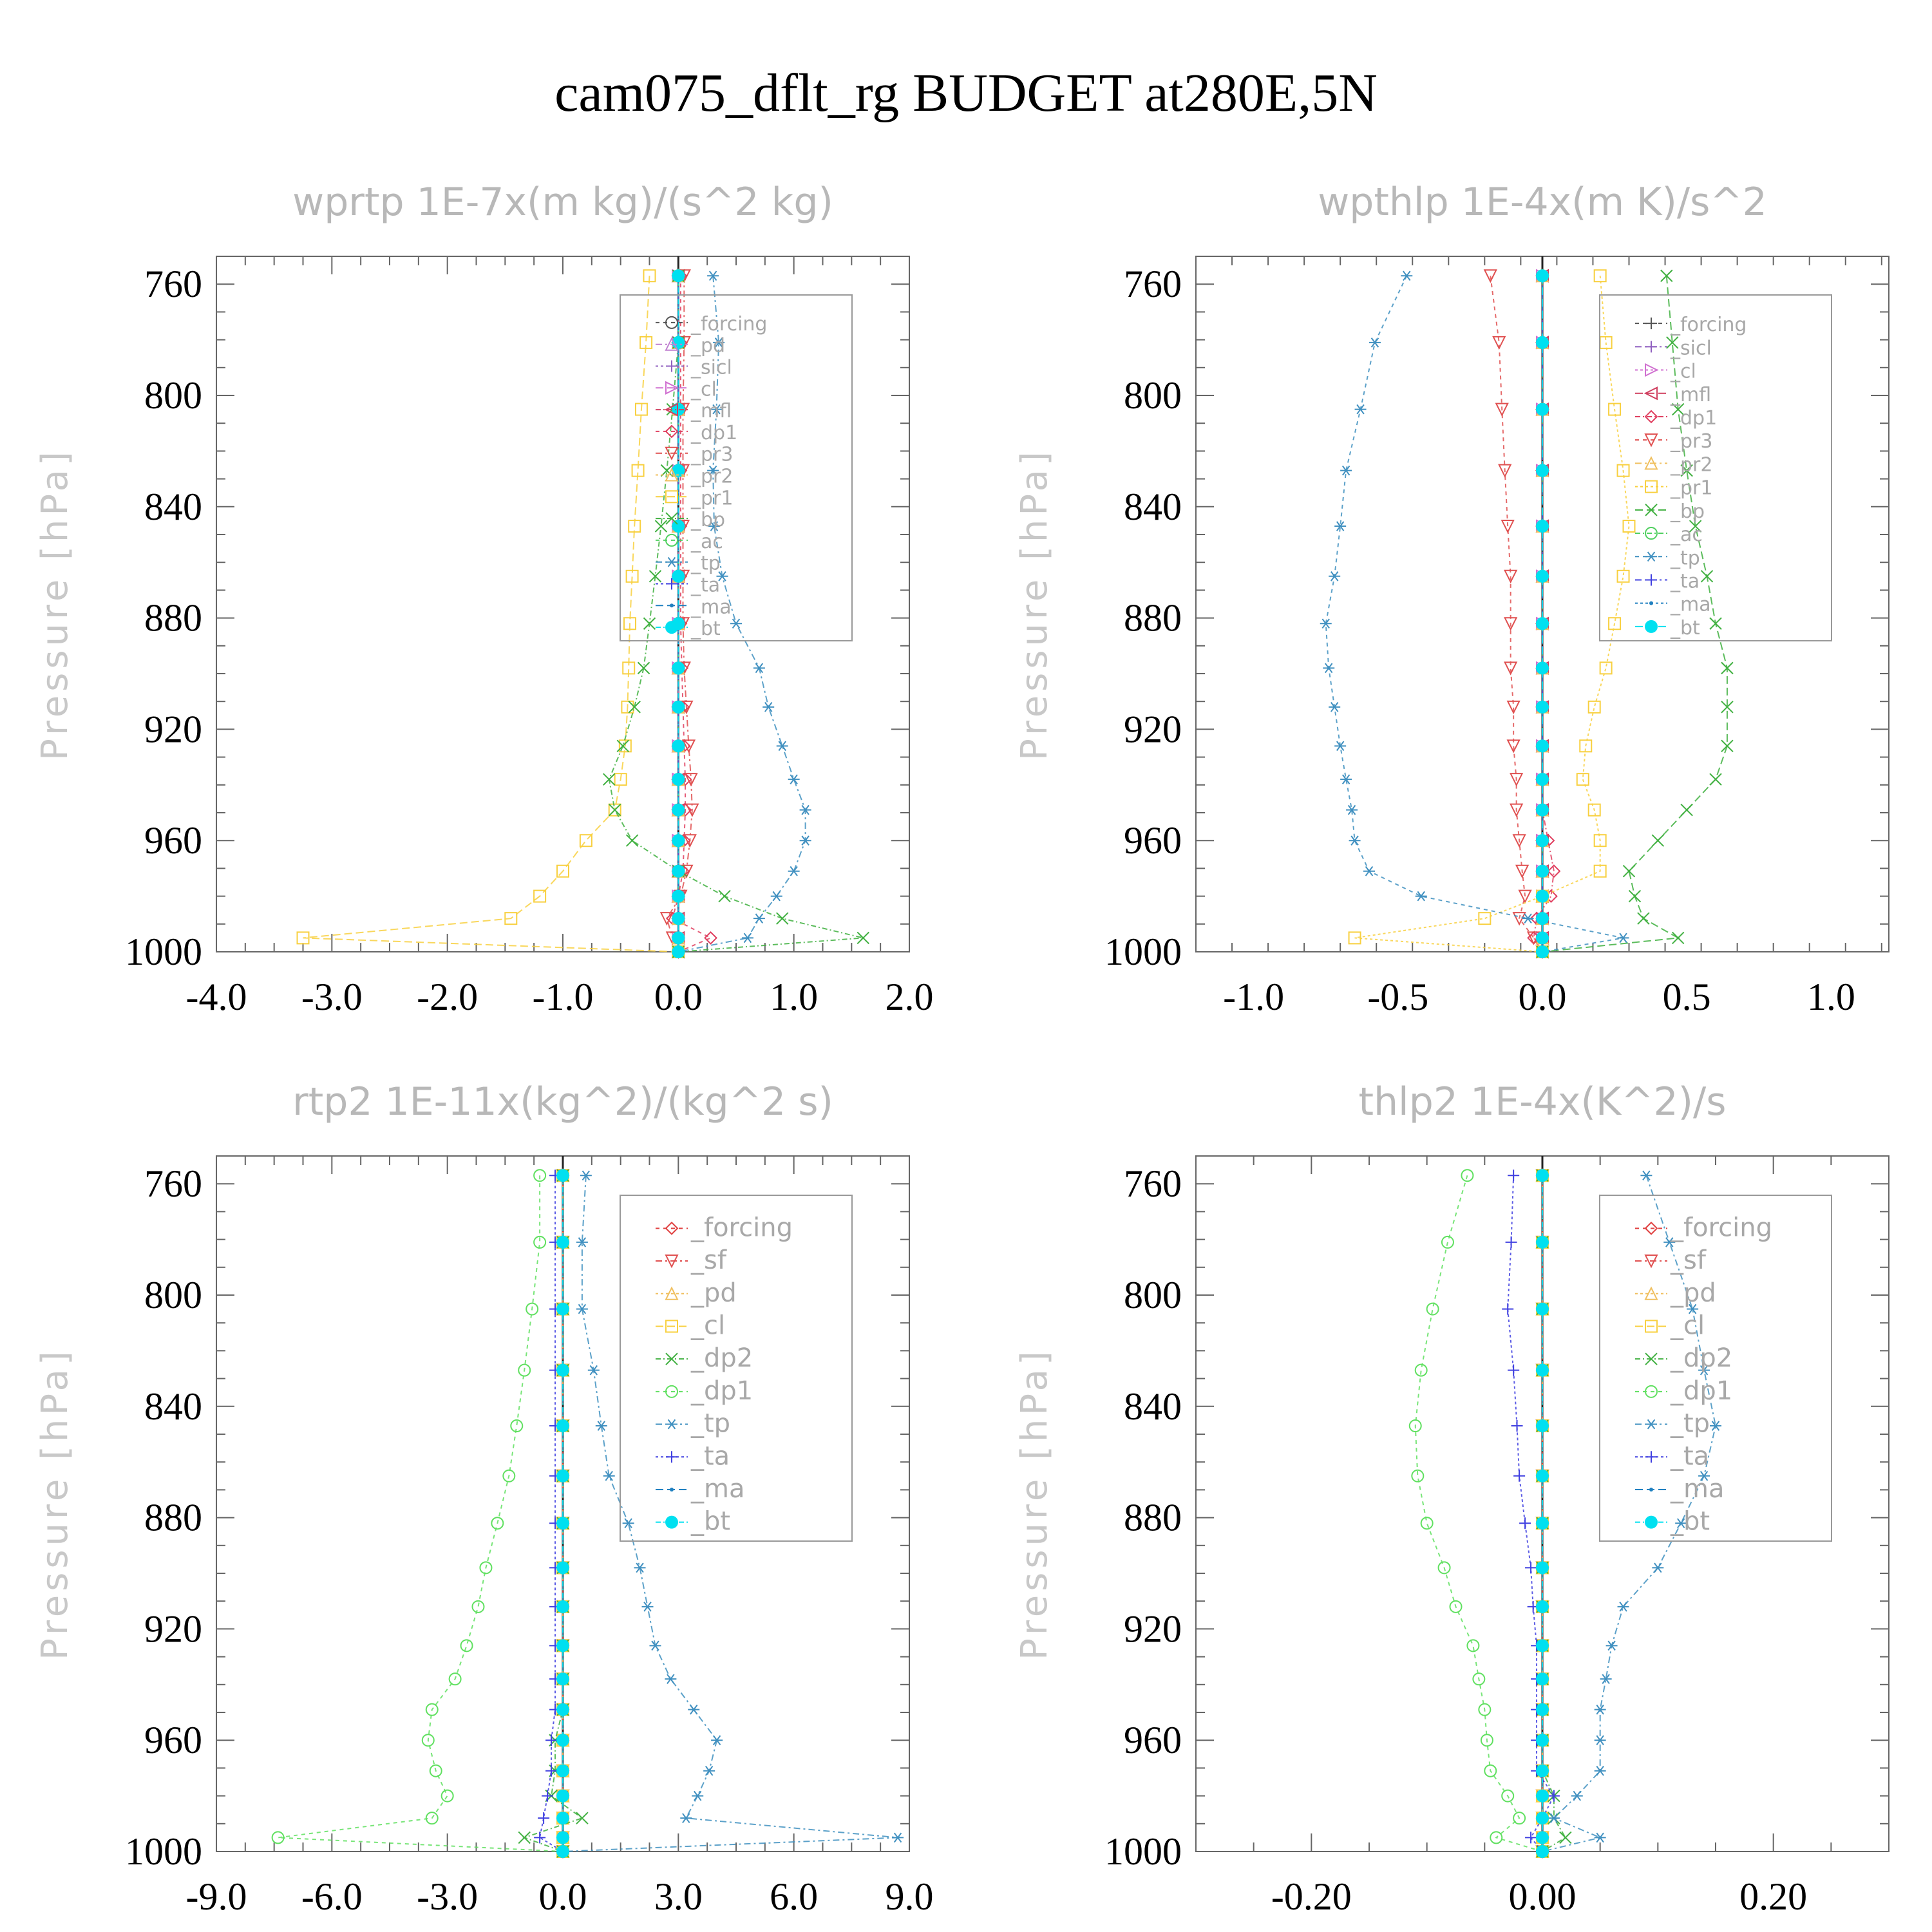  Describe the element at coordinates (692, 614) in the screenshot. I see `series-line` at that location.